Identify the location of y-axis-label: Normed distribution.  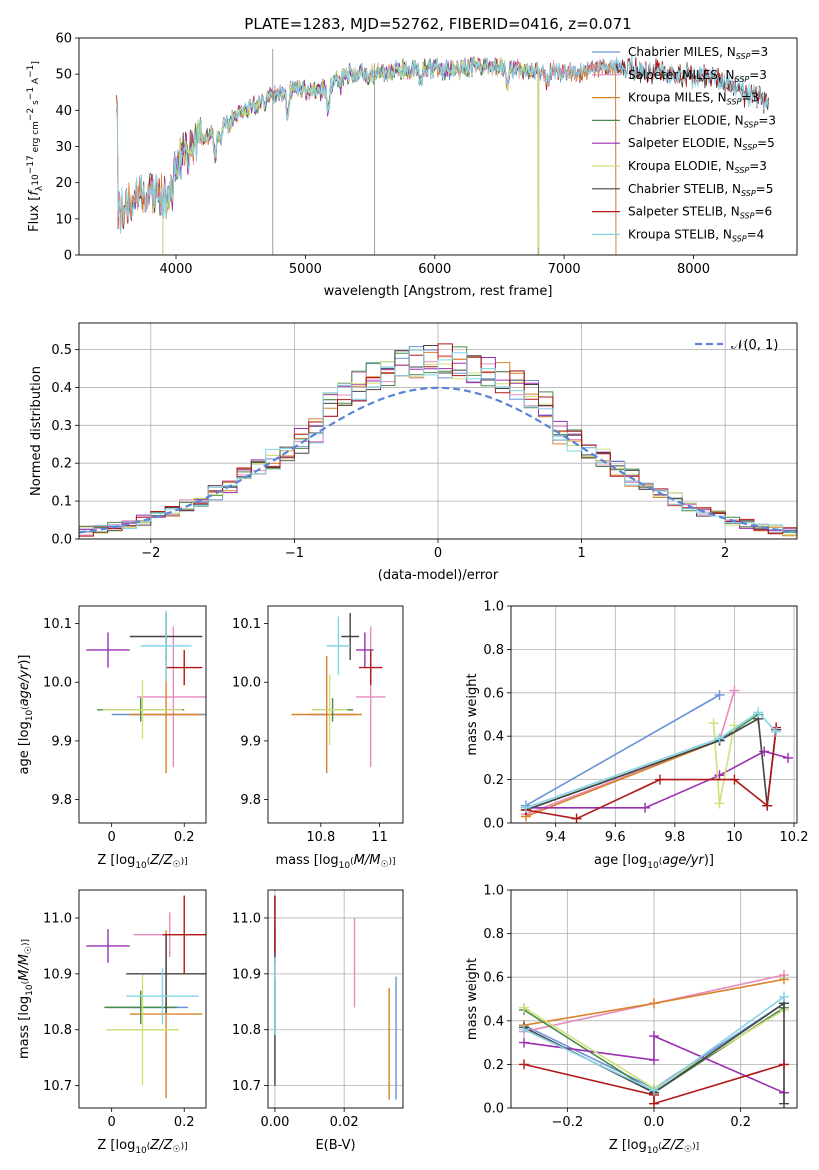
(36, 431).